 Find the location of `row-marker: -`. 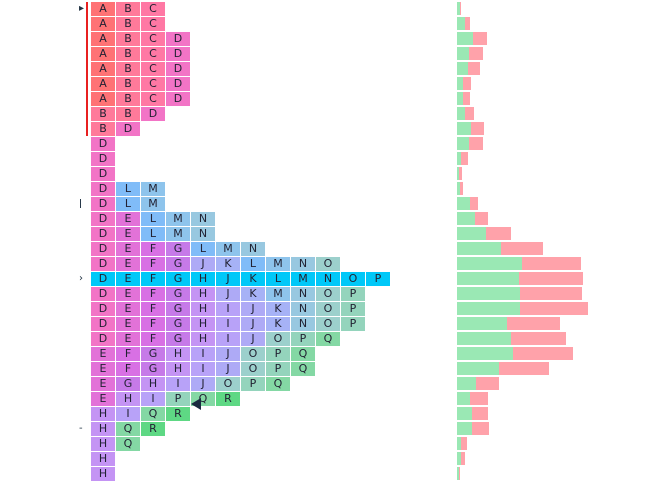

row-marker: - is located at coordinates (81, 428).